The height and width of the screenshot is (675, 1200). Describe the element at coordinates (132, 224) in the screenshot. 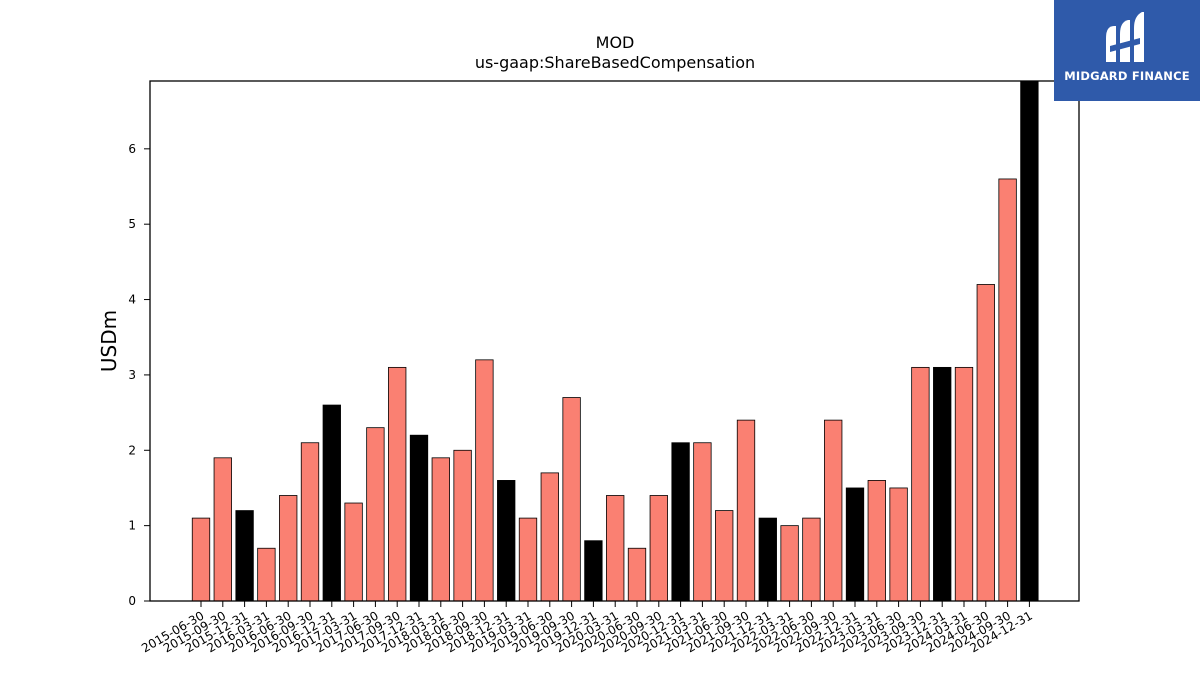

I see `y-tick-label: 5` at that location.